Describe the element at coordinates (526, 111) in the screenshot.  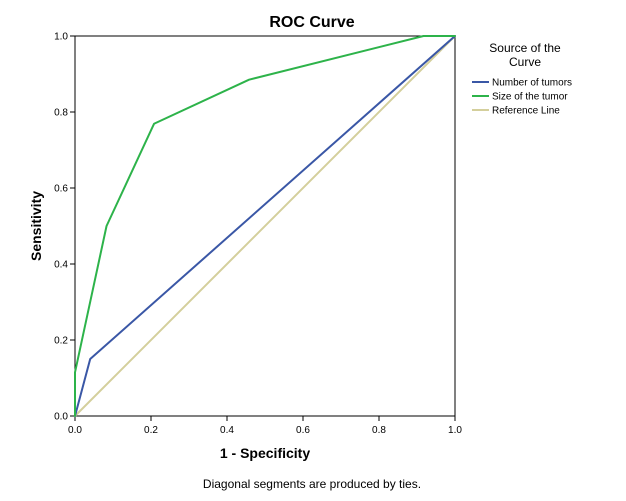
I see `legend-label-2: Reference Line` at that location.